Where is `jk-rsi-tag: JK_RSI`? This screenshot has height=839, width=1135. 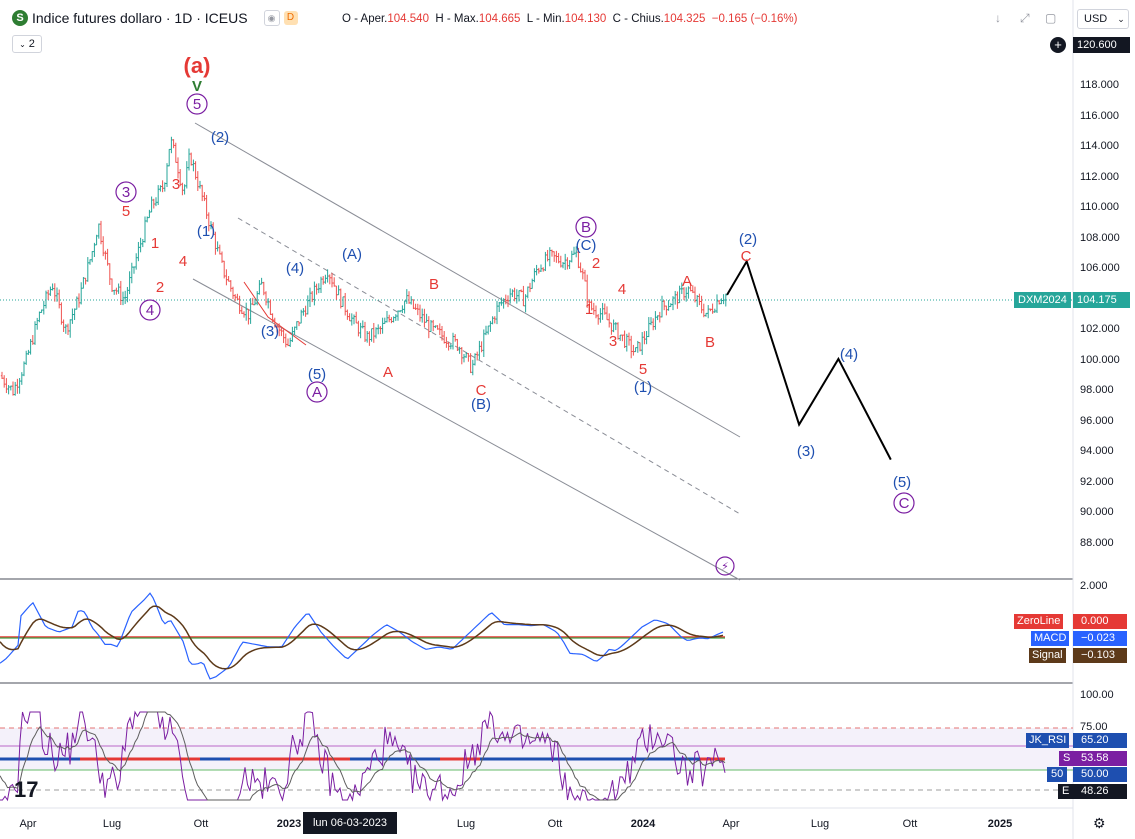
jk-rsi-tag: JK_RSI is located at coordinates (1048, 740).